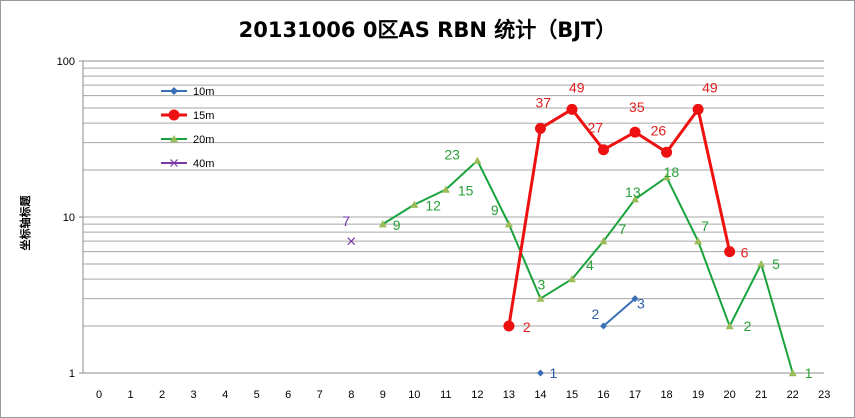  I want to click on x-tick-label: 7, so click(320, 395).